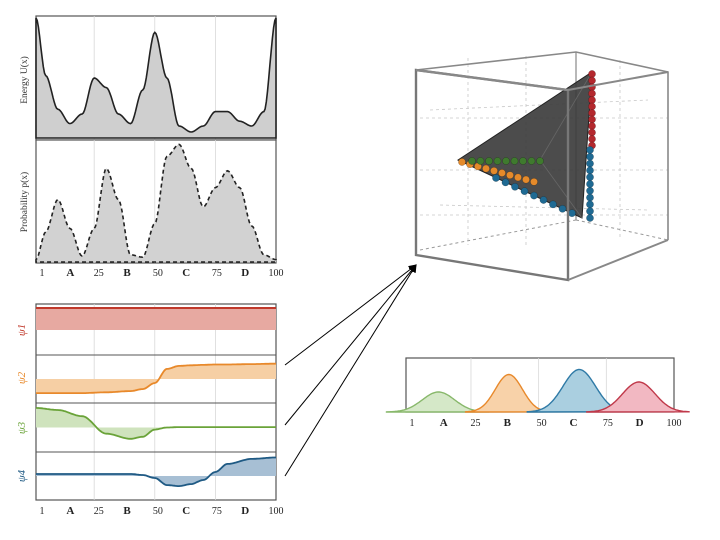  What do you see at coordinates (22, 427) in the screenshot?
I see `eigen-label-psi3: ψ3` at bounding box center [22, 427].